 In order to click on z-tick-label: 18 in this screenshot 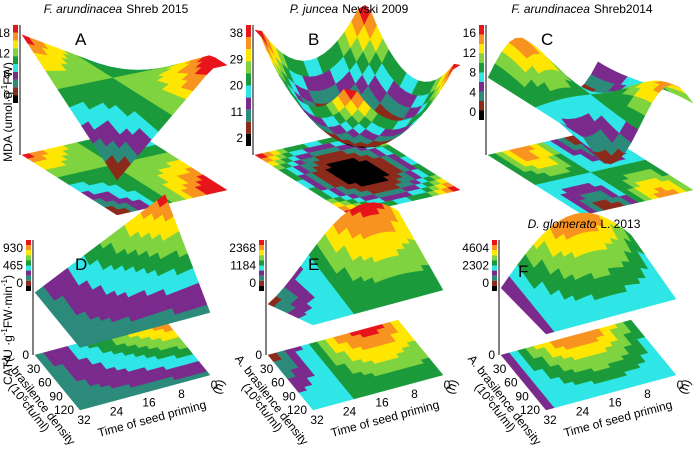, I will do `click(5, 33)`.